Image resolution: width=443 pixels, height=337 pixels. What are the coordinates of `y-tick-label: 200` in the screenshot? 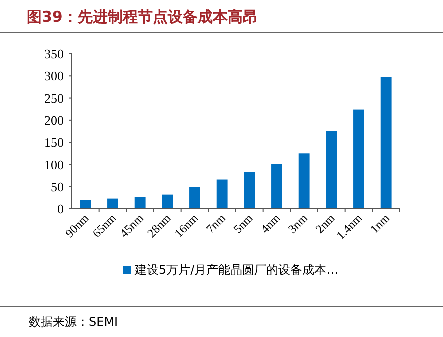 It's located at (54, 120).